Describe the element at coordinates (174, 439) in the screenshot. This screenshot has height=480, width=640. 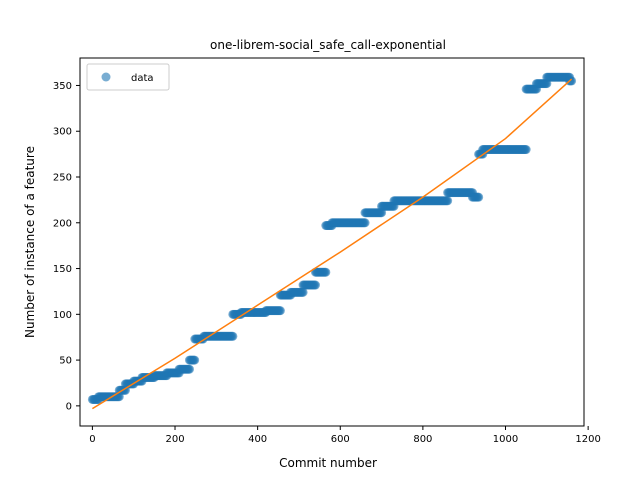
I see `x-tick-label: 200` at that location.